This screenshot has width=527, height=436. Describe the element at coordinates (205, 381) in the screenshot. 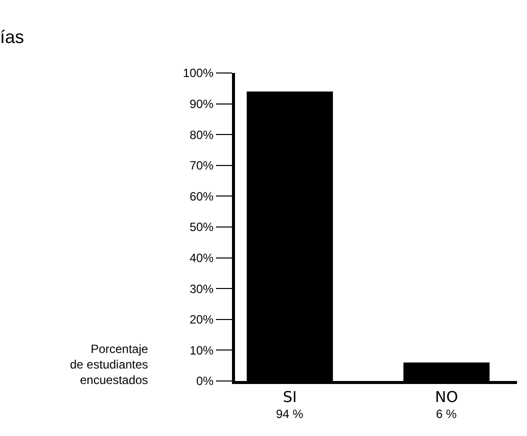

I see `y-tick-label: 0%` at that location.